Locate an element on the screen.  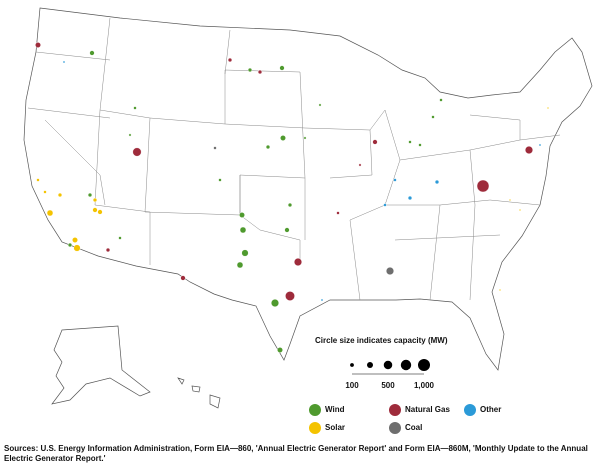
alaska is located at coordinates (101, 365).